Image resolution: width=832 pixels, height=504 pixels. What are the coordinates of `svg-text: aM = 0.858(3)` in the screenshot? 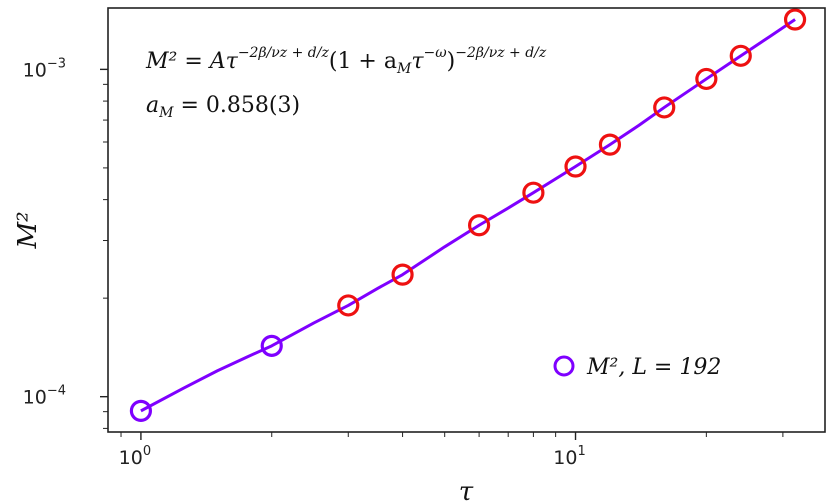 It's located at (223, 107).